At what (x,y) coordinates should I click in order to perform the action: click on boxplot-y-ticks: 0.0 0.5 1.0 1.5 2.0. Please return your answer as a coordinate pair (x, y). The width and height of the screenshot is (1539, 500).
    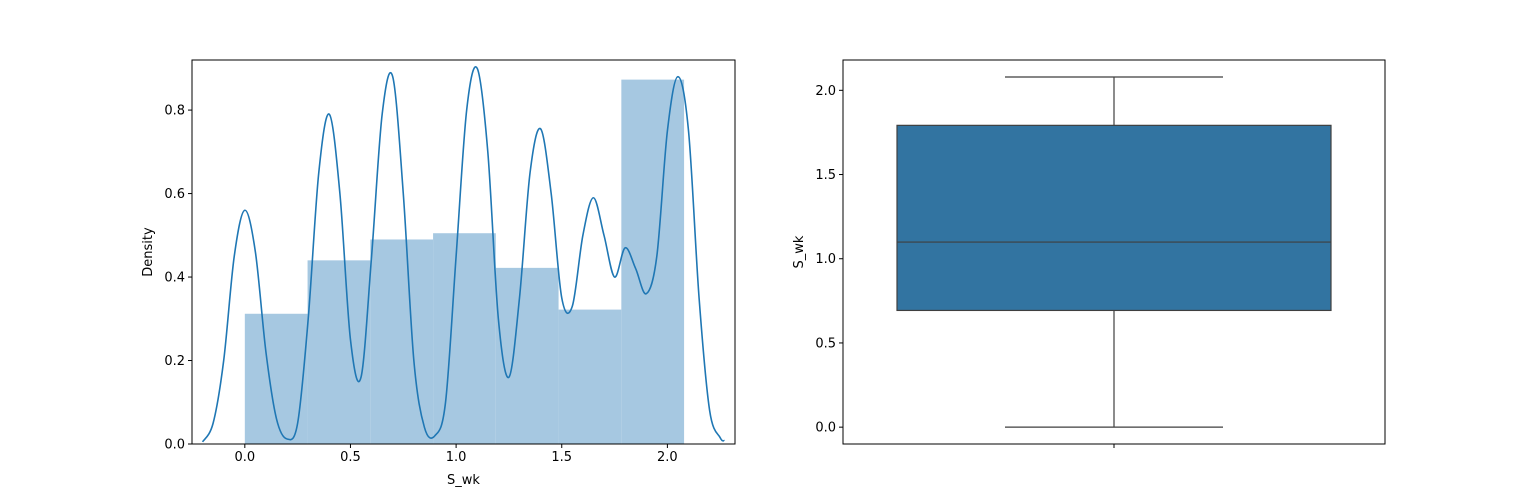
    Looking at the image, I should click on (829, 260).